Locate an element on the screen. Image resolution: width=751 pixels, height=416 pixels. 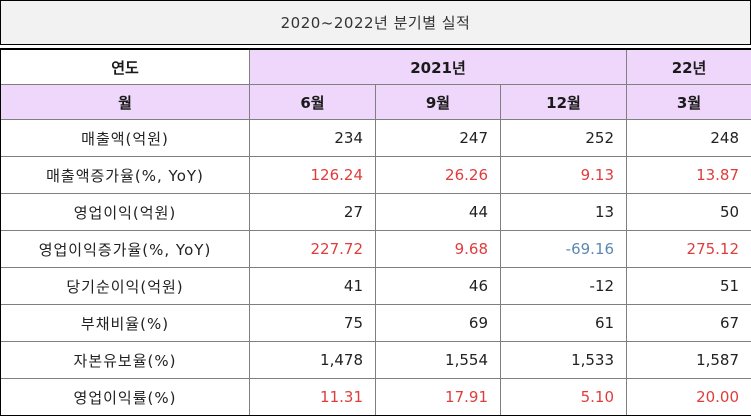
value-cell: -12 is located at coordinates (564, 286).